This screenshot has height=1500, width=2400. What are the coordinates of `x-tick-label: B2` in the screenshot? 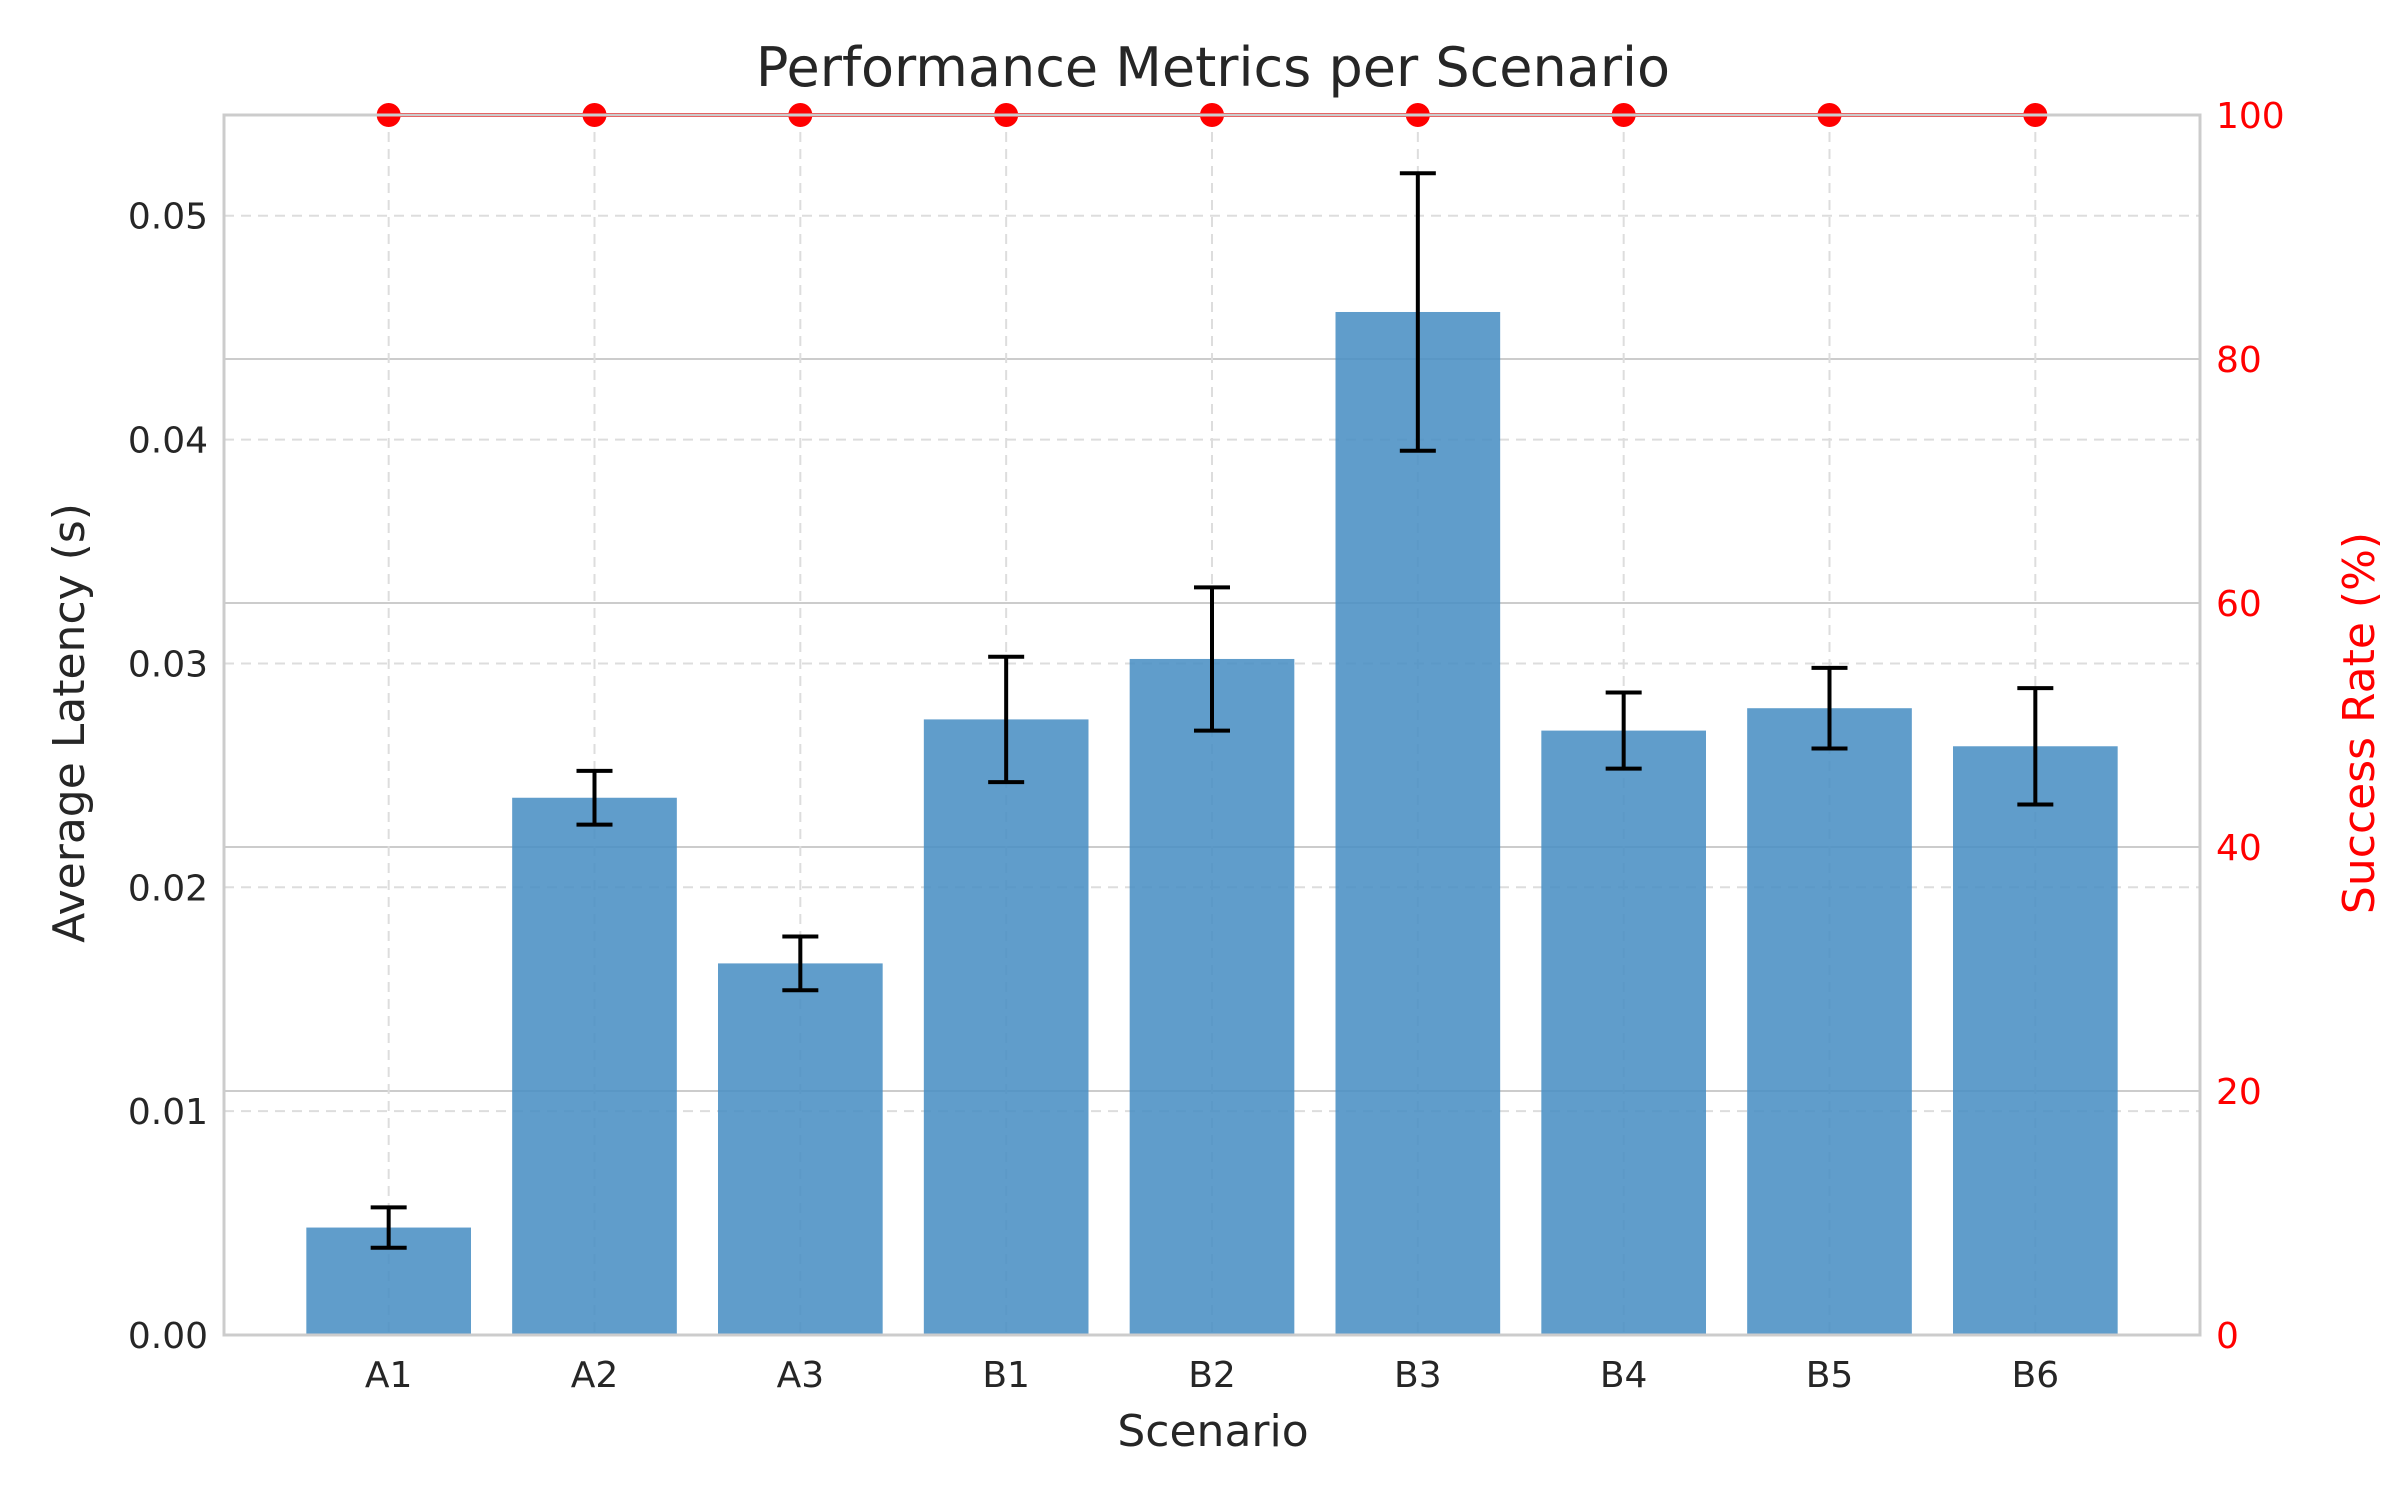 It's located at (1212, 1375).